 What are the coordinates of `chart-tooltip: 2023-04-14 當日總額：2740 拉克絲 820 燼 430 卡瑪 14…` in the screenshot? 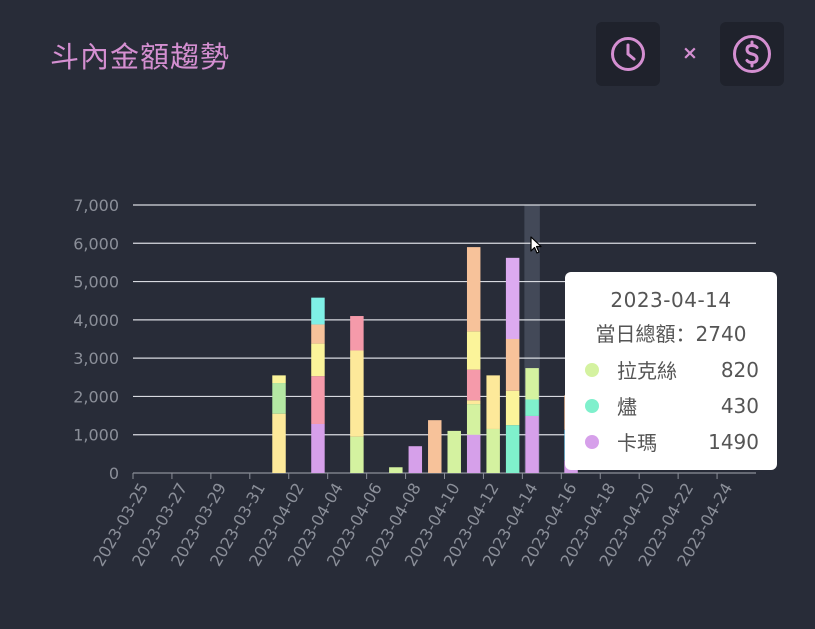 It's located at (671, 371).